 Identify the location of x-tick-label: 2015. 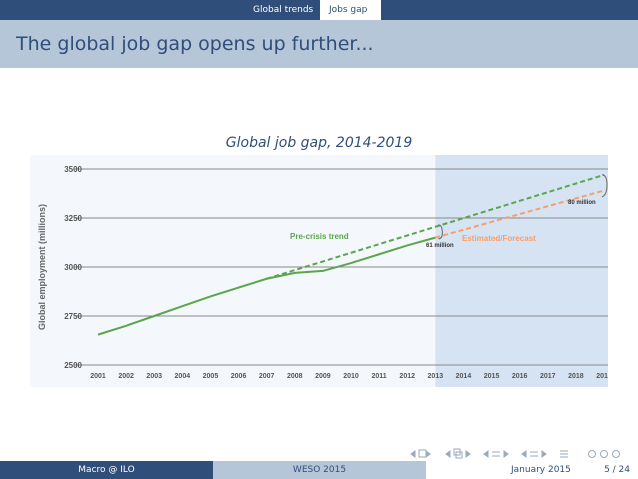
(492, 376).